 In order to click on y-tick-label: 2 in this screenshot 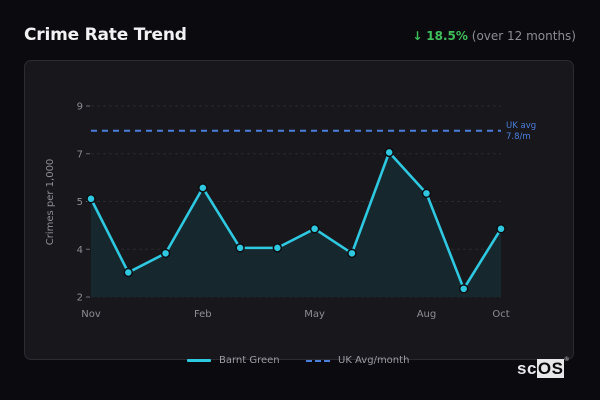, I will do `click(80, 298)`.